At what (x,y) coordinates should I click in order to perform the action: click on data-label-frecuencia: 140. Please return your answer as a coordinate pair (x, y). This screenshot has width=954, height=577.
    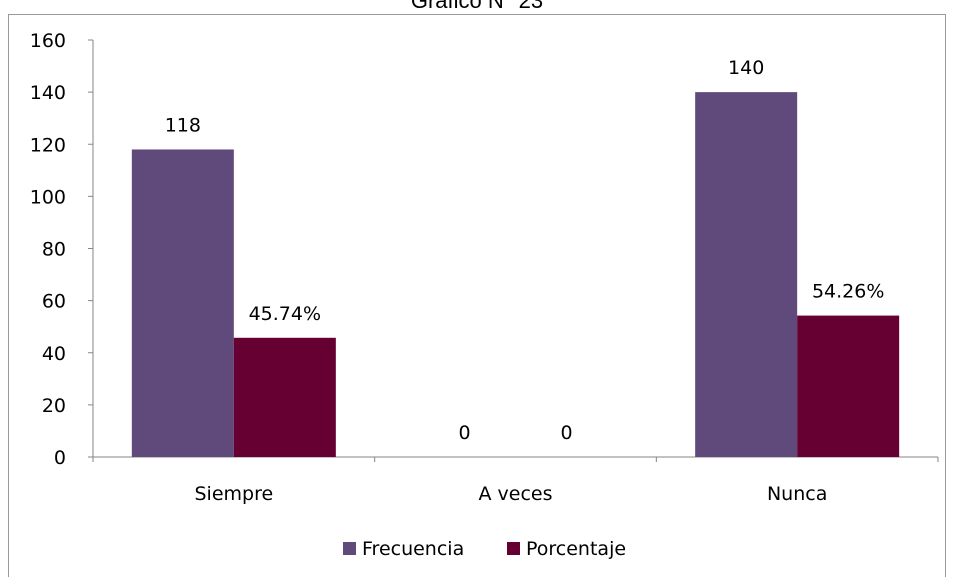
    Looking at the image, I should click on (746, 68).